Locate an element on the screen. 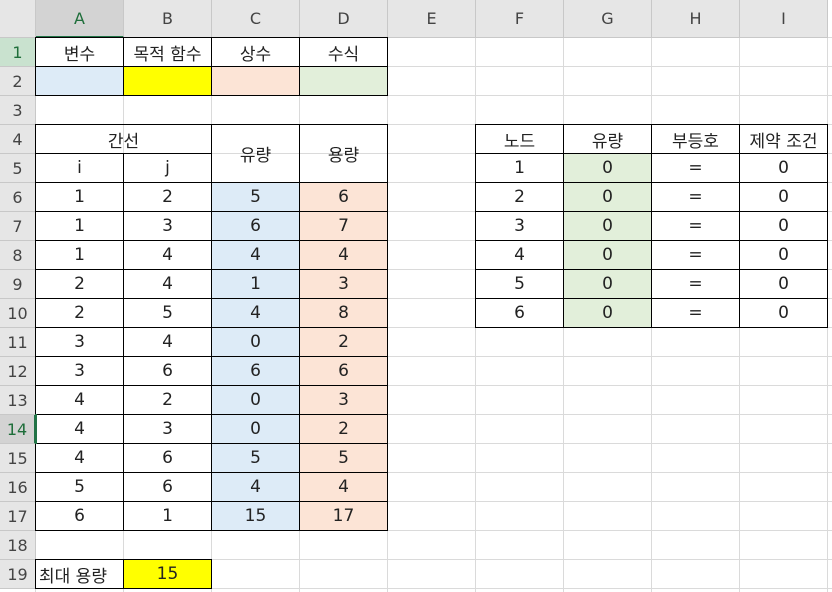 The width and height of the screenshot is (832, 592). max-capacity-label: 최대 용량 is located at coordinates (79, 574).